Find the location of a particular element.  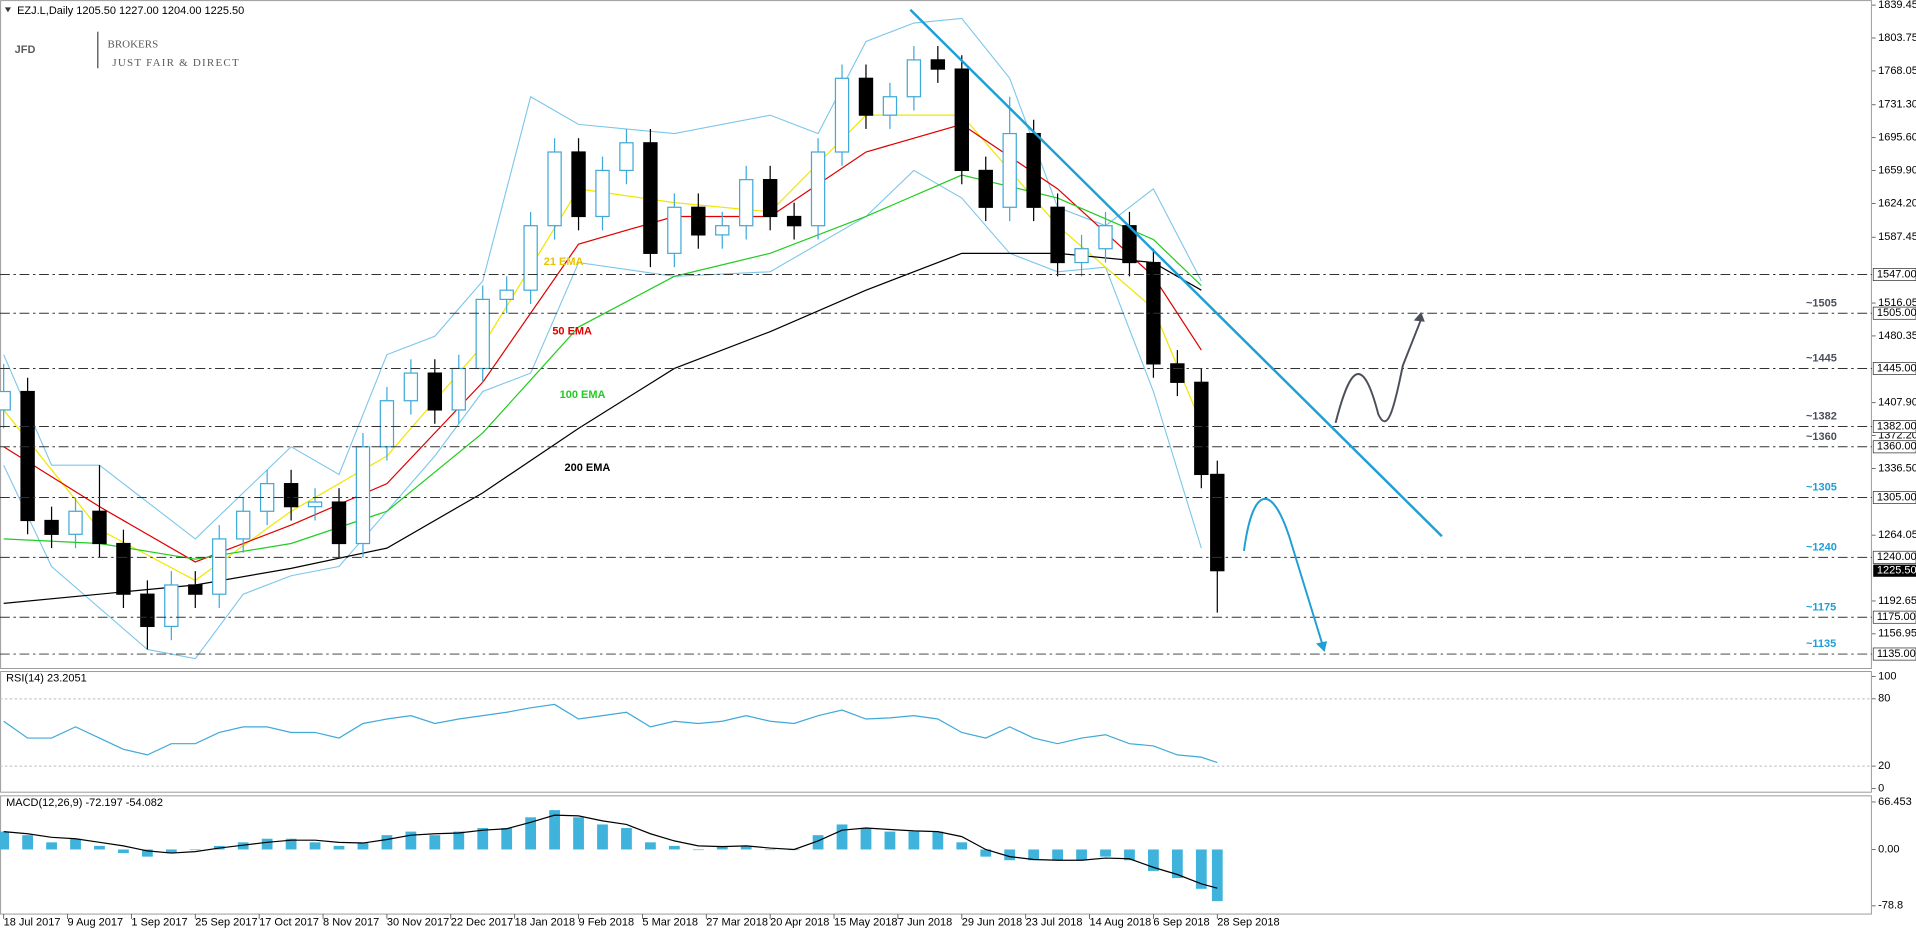

y-tick-label: 1695.60 is located at coordinates (1897, 138).